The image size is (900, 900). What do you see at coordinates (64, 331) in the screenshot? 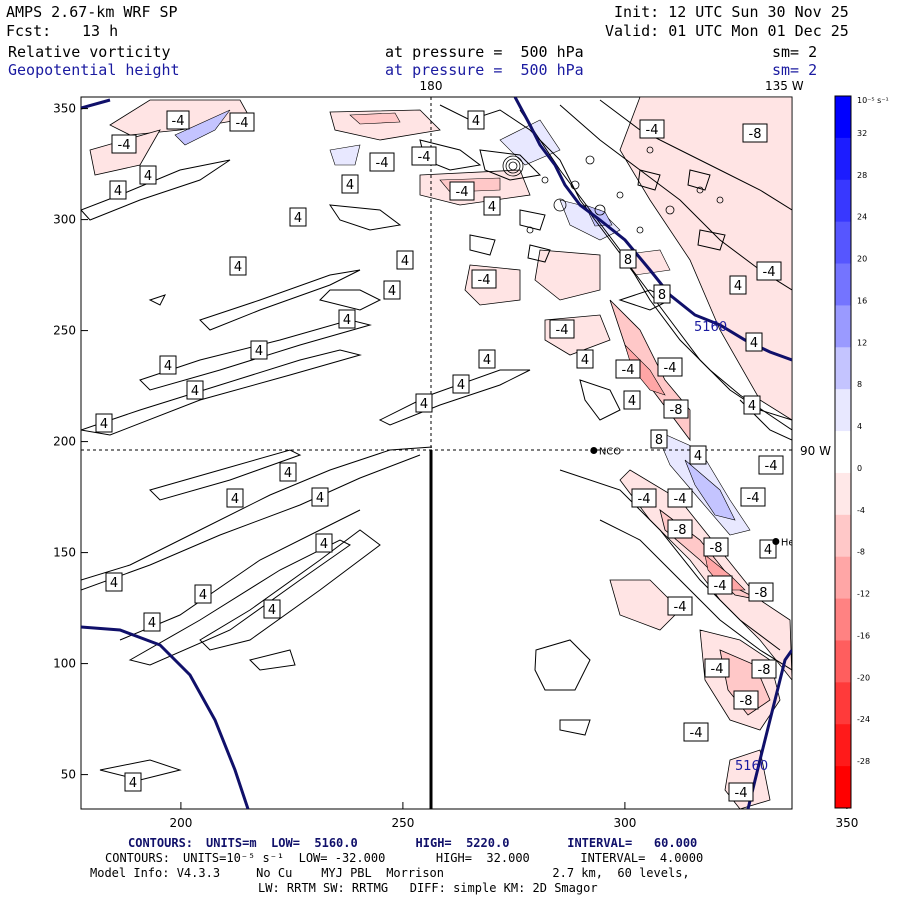
I see `y-tick-label: 250` at bounding box center [64, 331].